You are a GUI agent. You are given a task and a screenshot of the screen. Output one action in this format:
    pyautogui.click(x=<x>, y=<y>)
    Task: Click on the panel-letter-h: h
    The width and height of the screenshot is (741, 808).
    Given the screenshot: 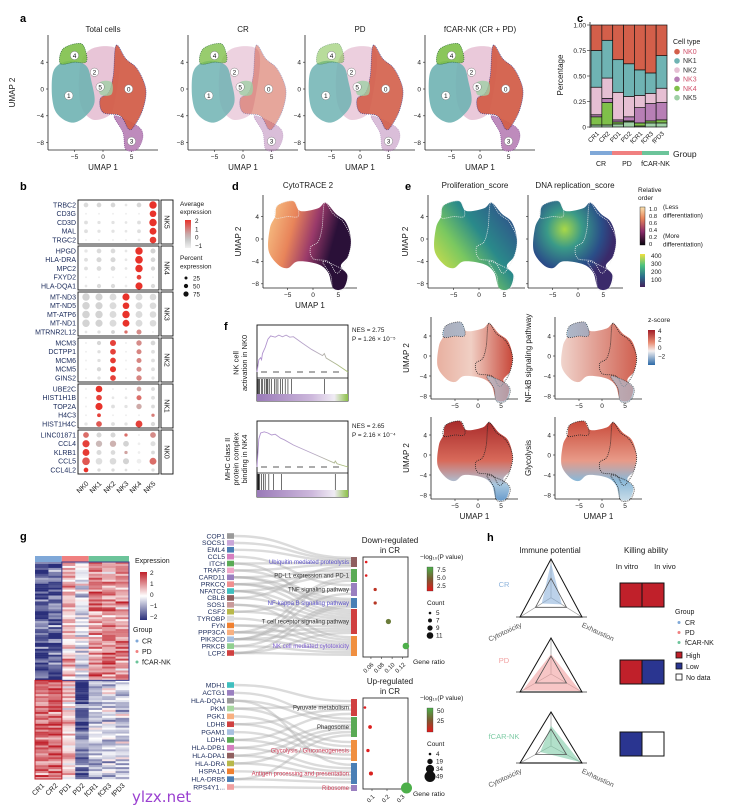 What is the action you would take?
    pyautogui.click(x=490, y=538)
    